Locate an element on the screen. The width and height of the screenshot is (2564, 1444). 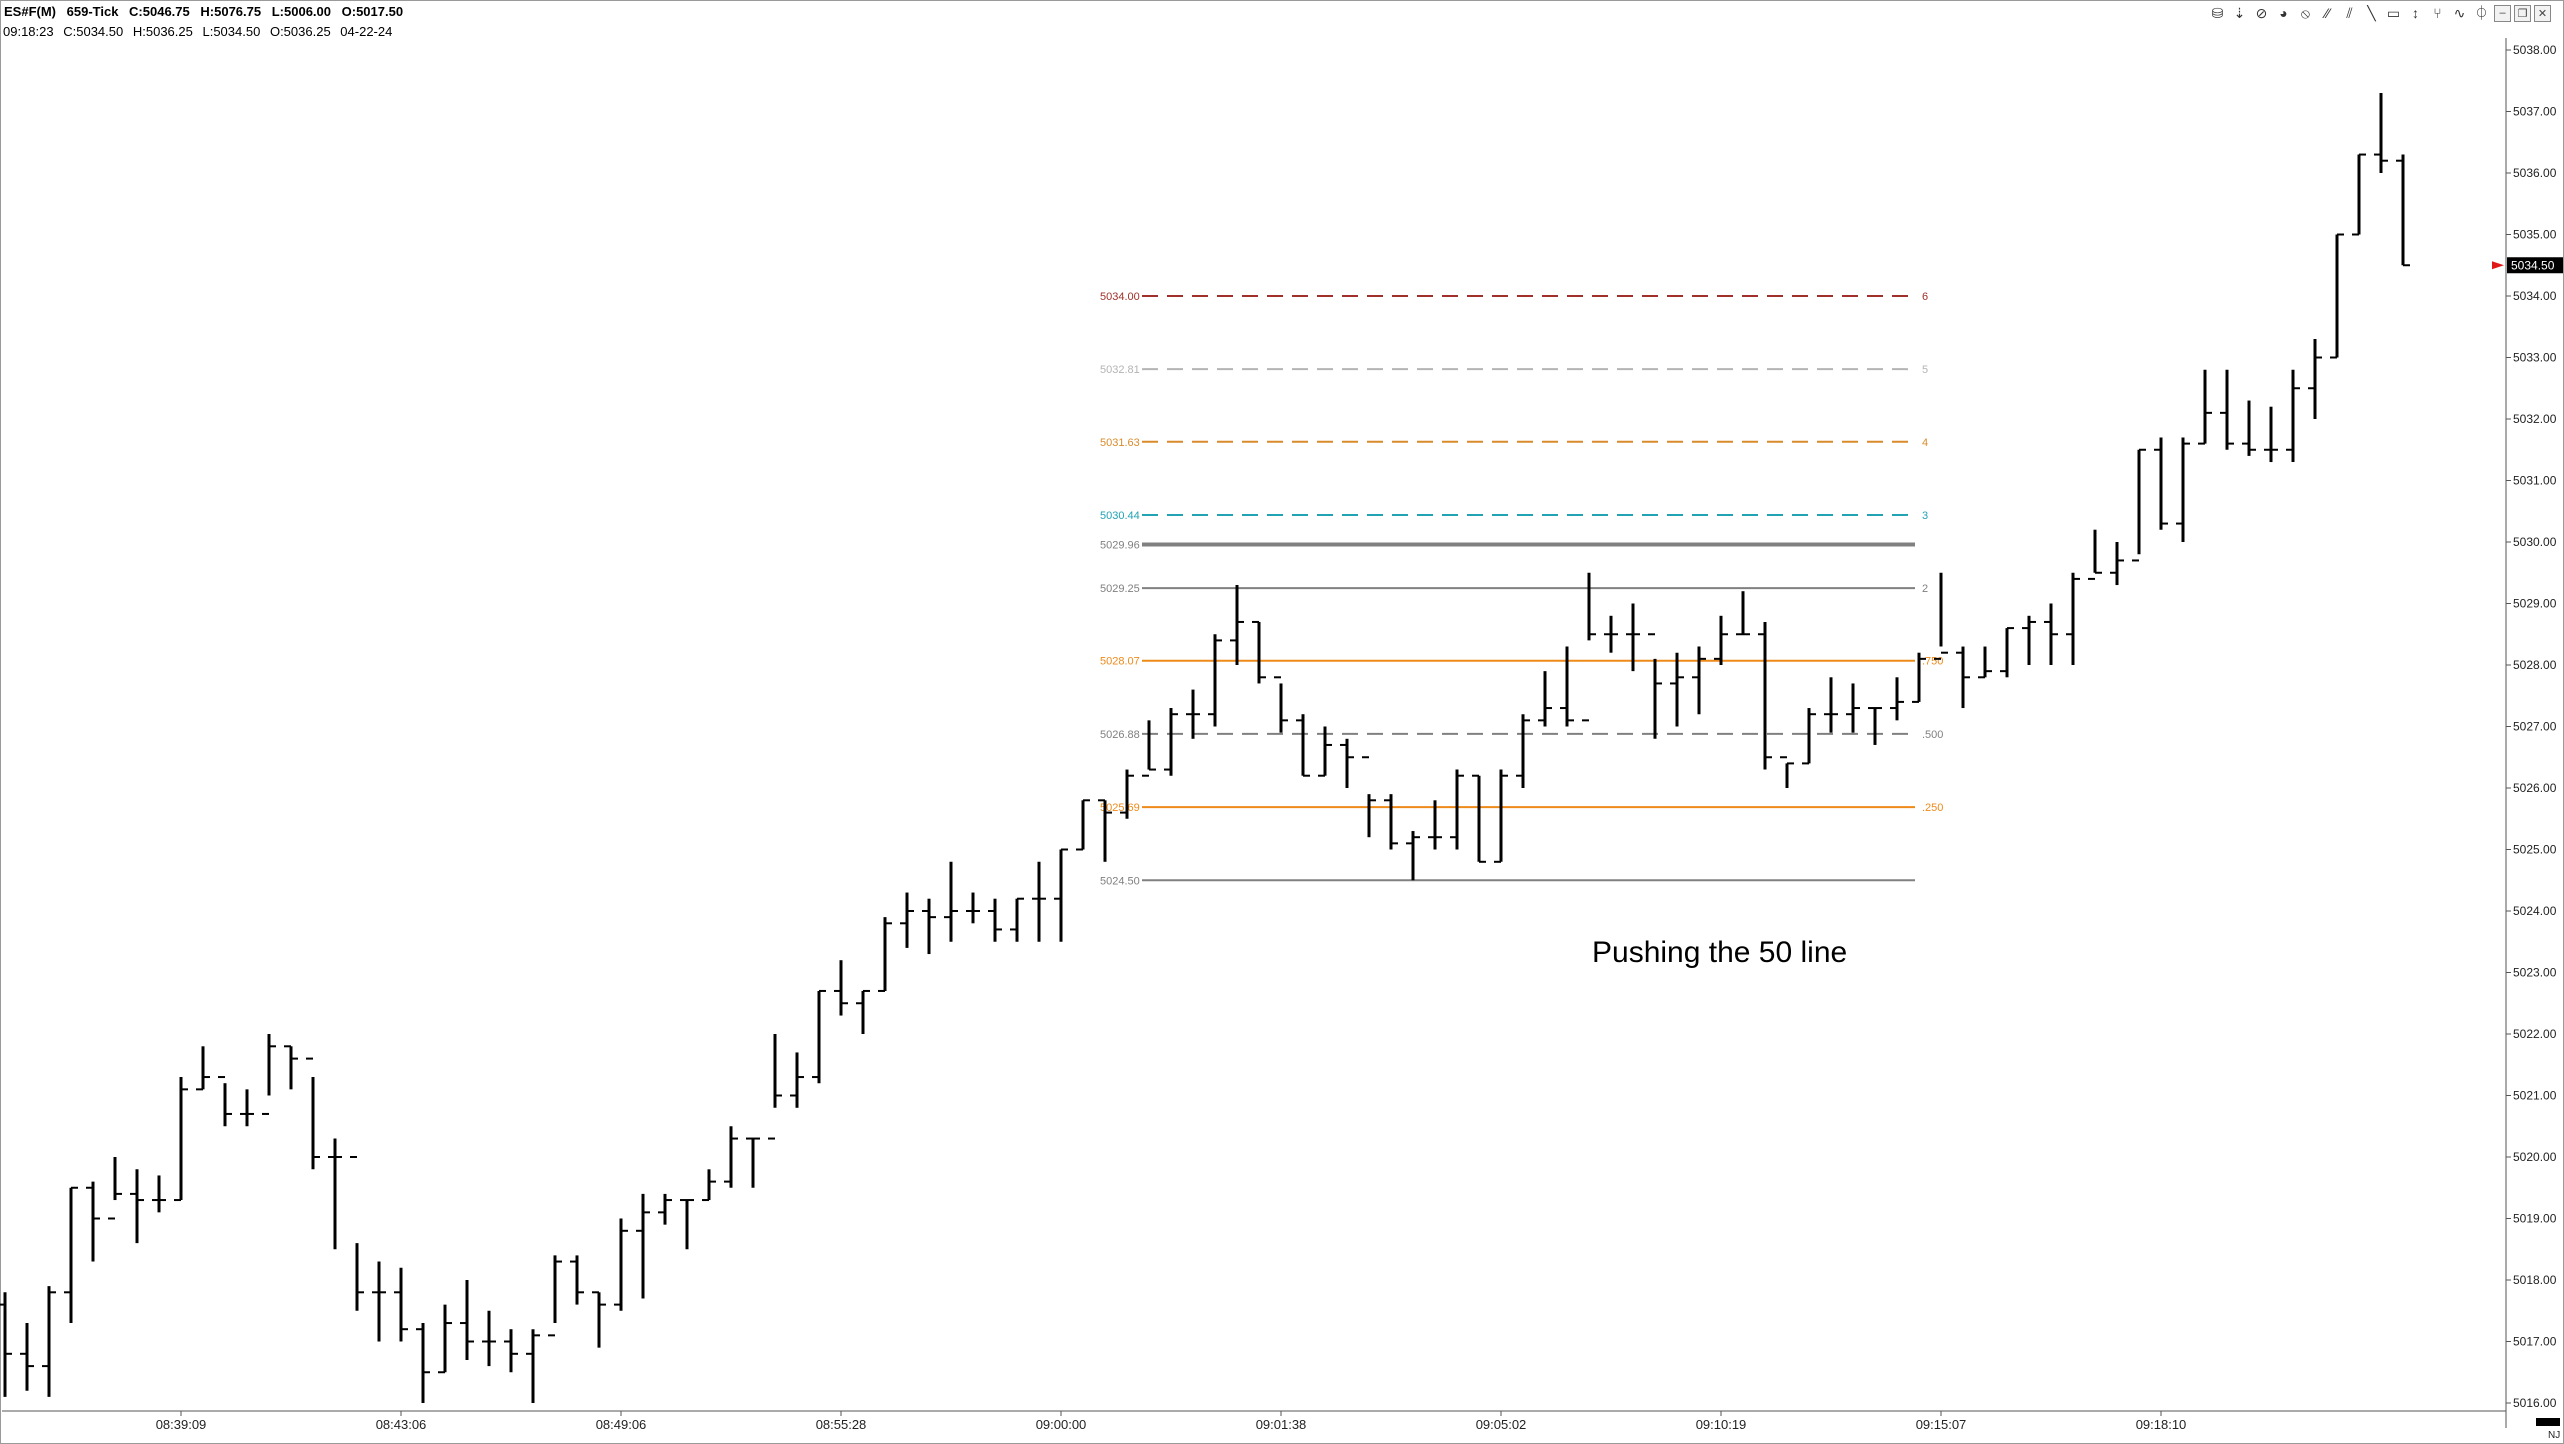
bar-close: C:5034.50 is located at coordinates (93, 31).